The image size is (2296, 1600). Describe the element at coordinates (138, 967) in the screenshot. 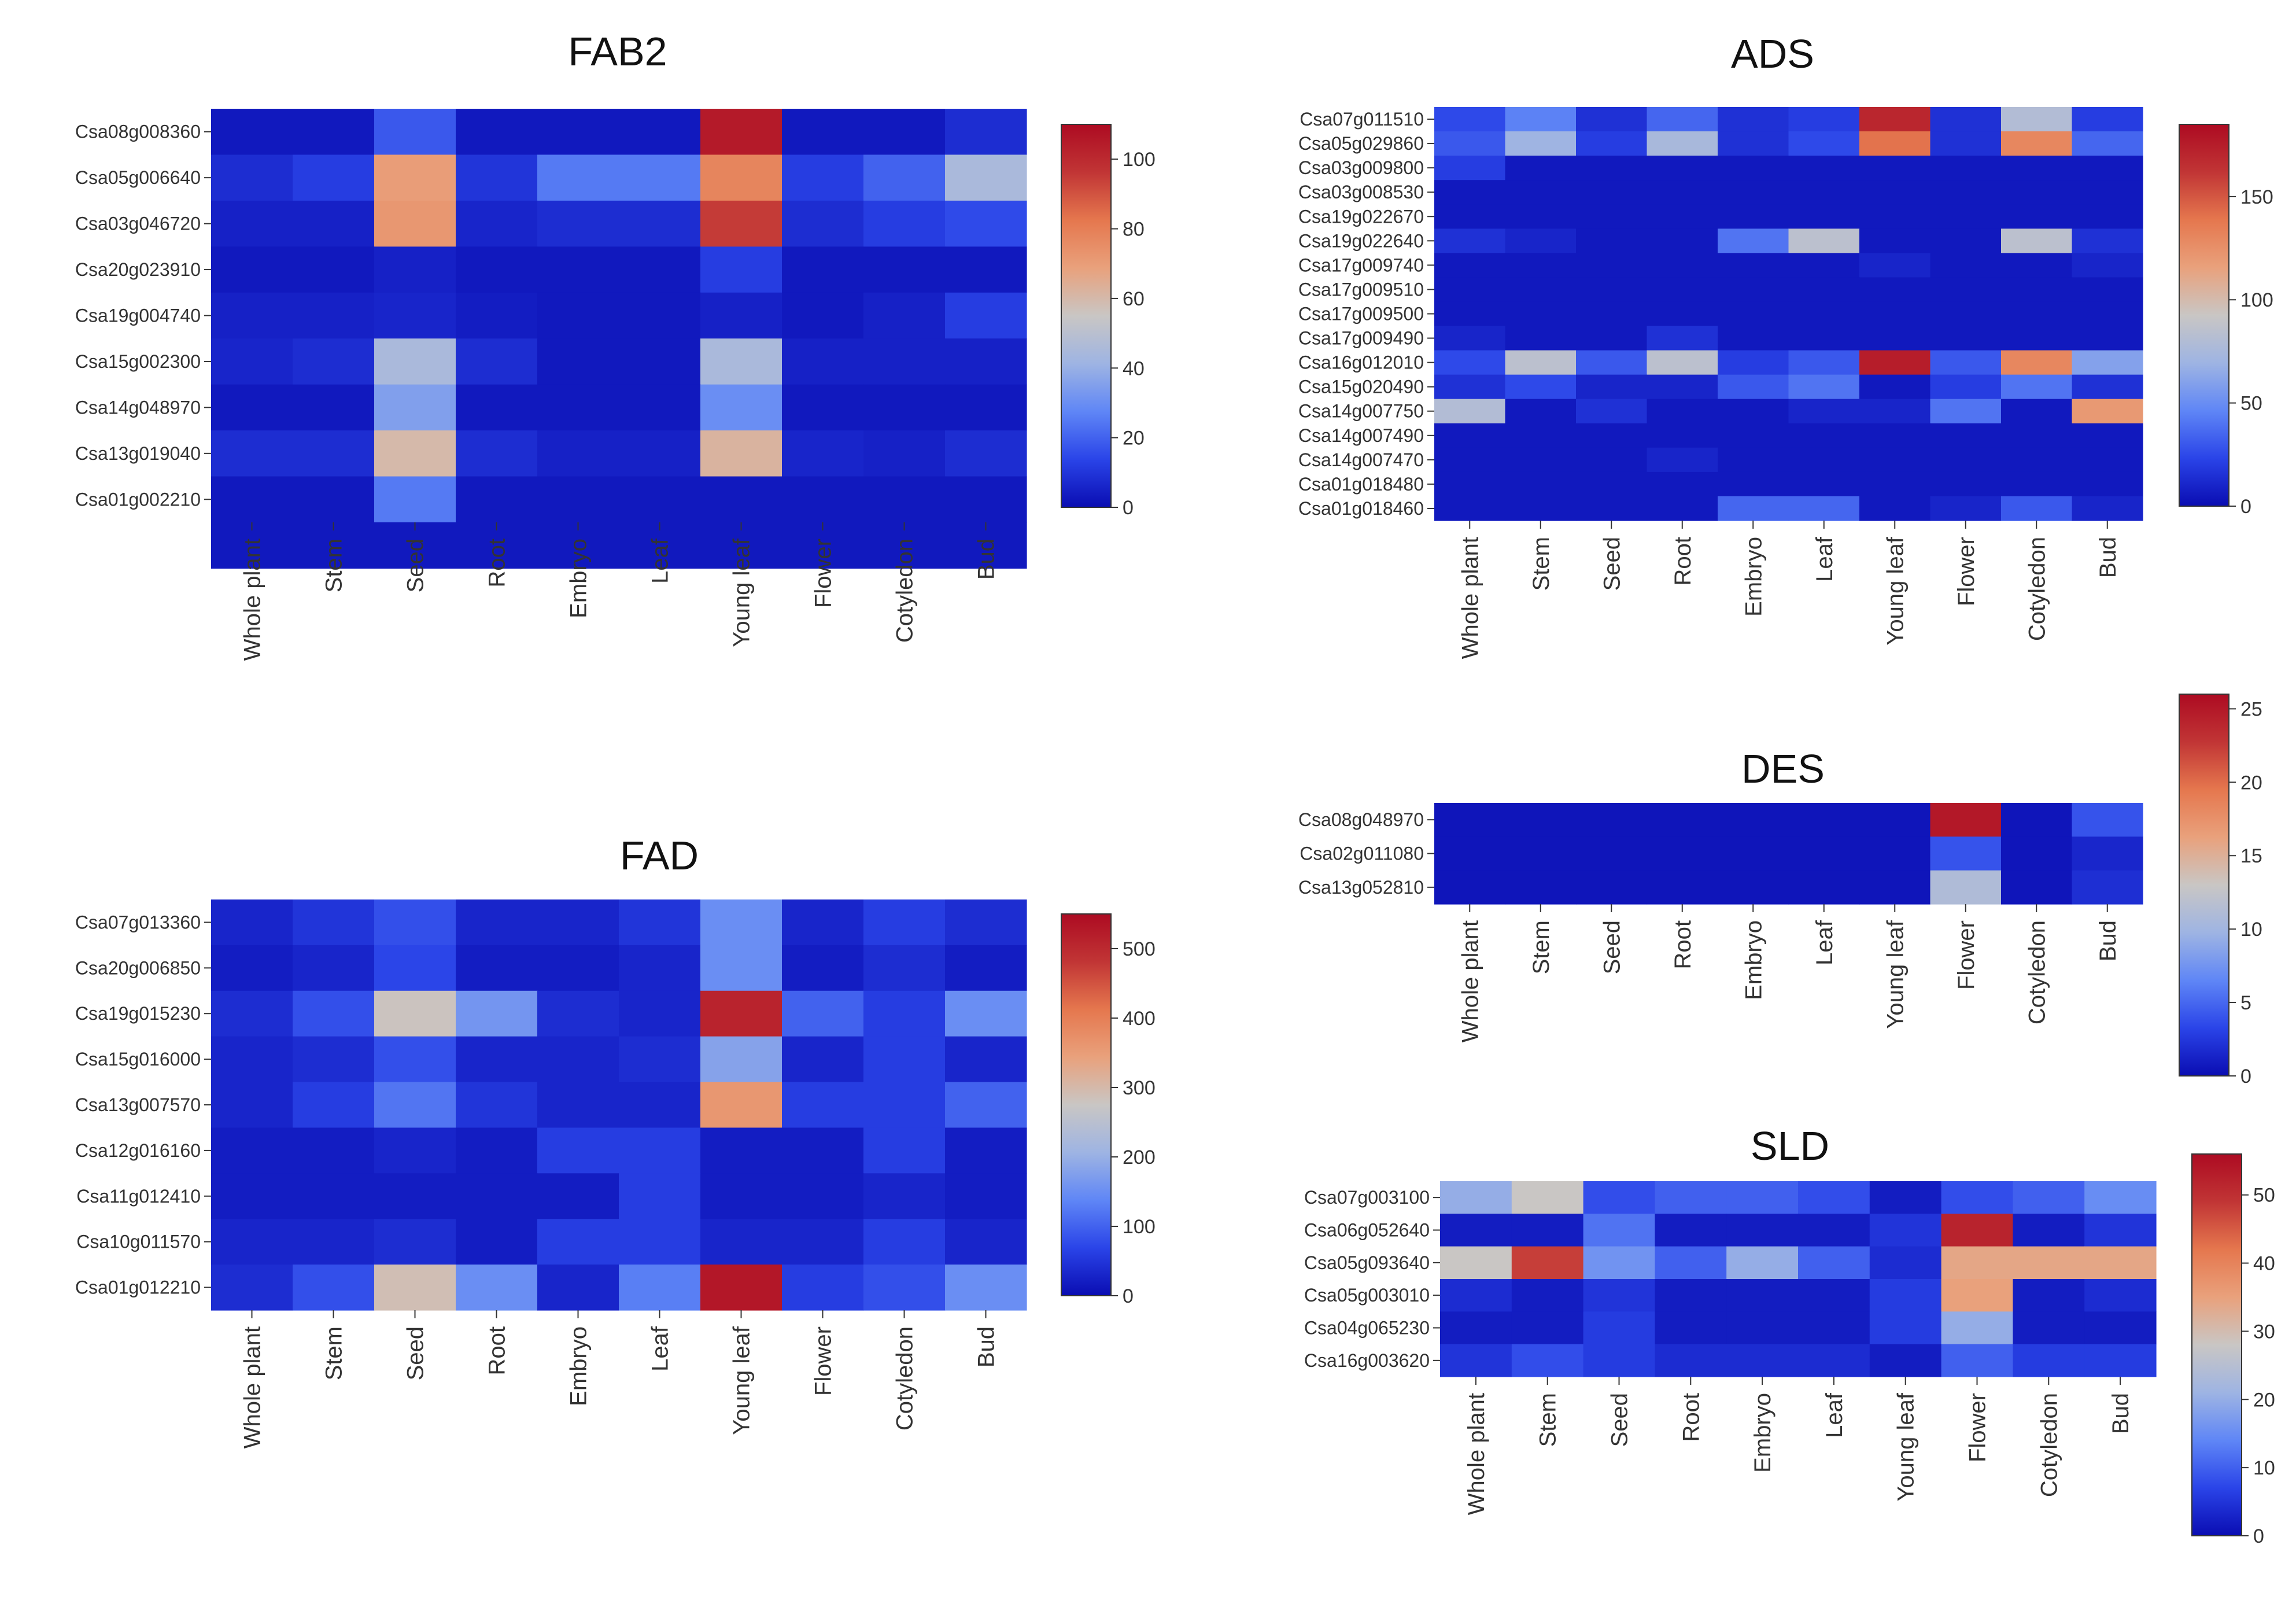

I see `y-tick-label: Csa20g006850` at that location.